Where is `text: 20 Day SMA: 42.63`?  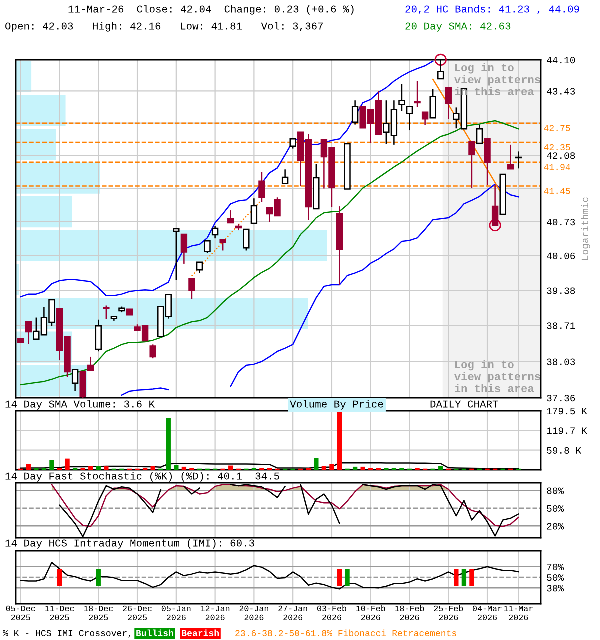
text: 20 Day SMA: 42.63 is located at coordinates (458, 27).